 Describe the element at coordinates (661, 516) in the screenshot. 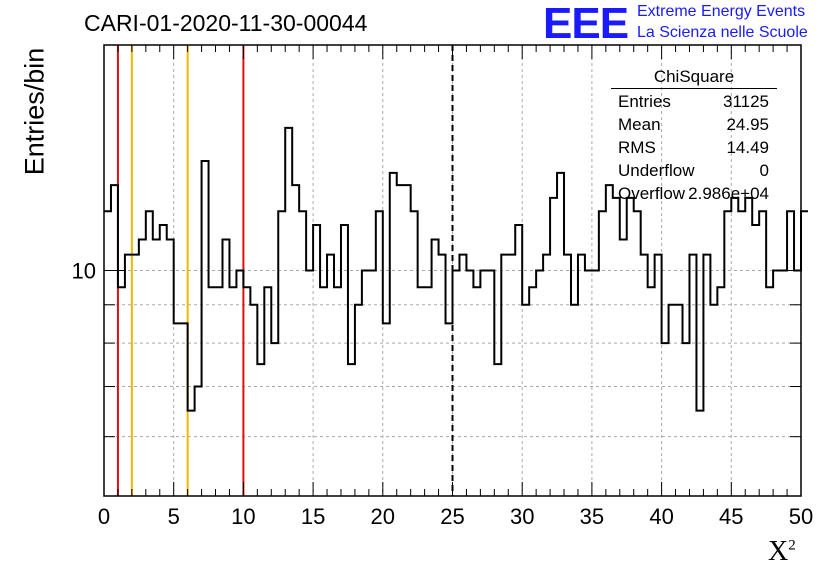

I see `x-tick-label: 40` at that location.